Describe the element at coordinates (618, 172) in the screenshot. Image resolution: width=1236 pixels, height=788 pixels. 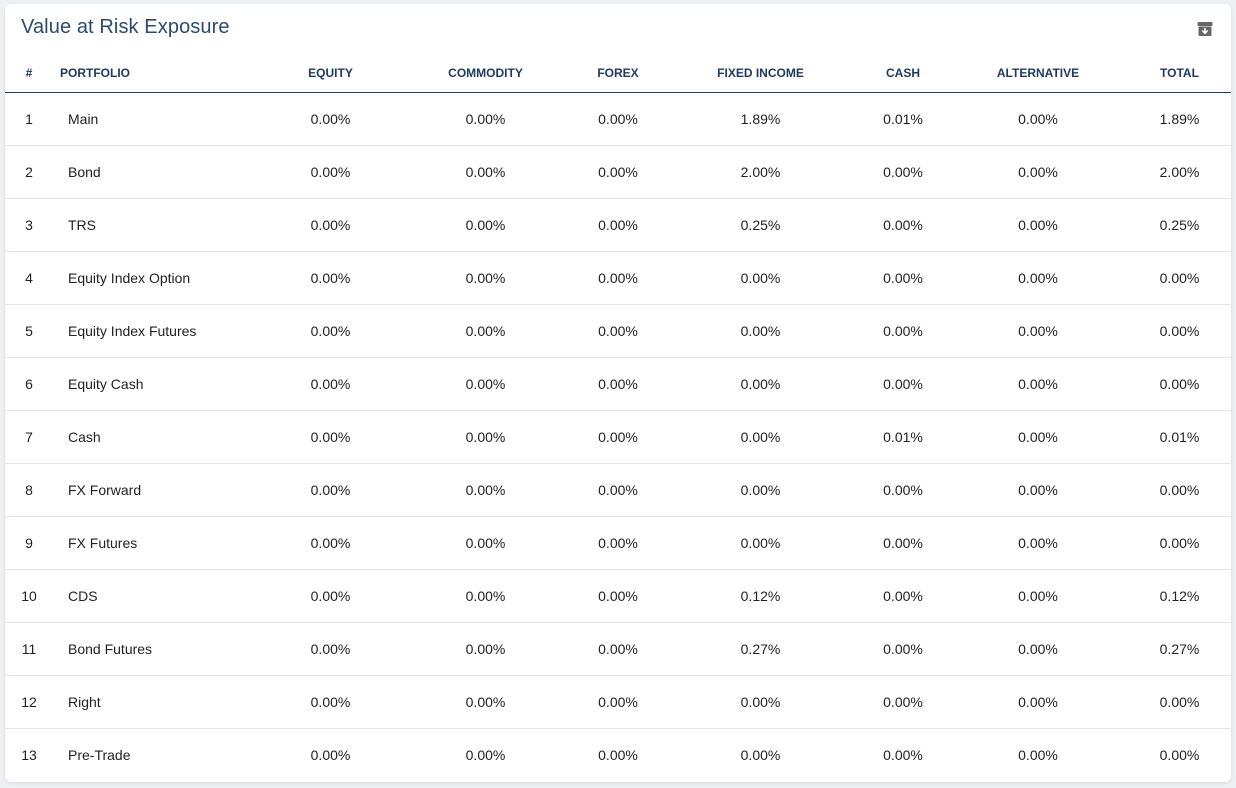
I see `table-row: 2 Bond 0.00% 0.00% 0.00% 2.00% 0.00% 0.00% 2.00%` at that location.